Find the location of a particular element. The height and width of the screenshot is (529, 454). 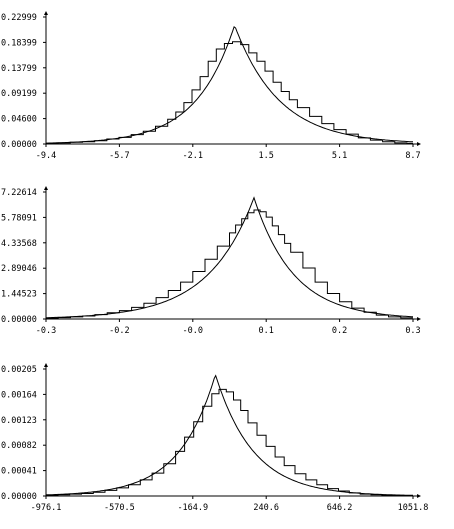

panel3-y-arrow is located at coordinates (46, 365).